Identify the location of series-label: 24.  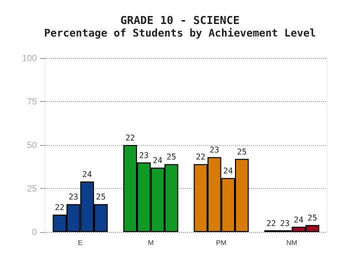
(87, 175).